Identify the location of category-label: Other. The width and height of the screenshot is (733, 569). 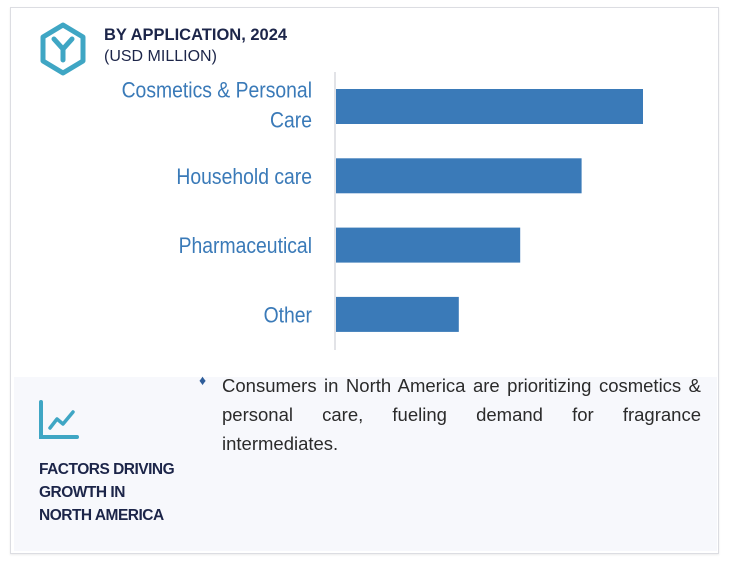
(288, 315).